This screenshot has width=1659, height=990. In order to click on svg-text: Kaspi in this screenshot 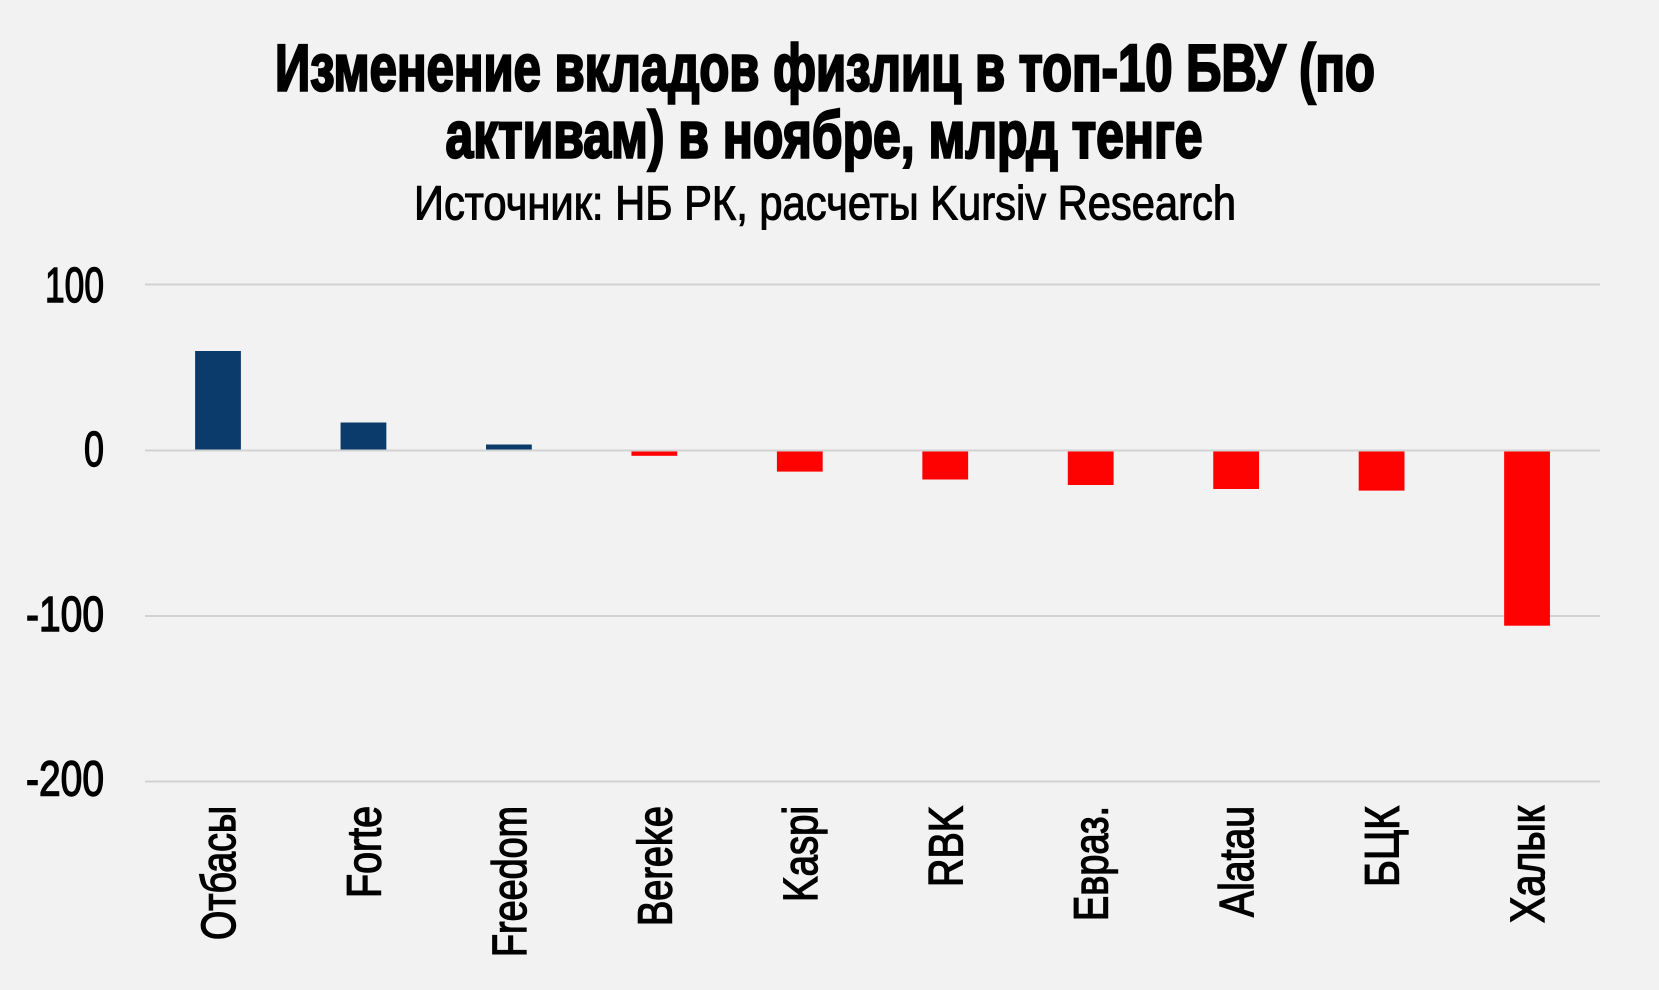, I will do `click(801, 854)`.